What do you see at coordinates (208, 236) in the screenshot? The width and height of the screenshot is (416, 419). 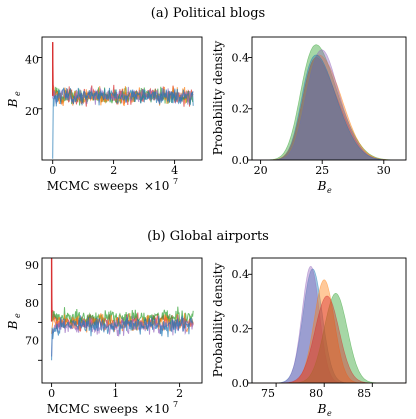 I see `panel-b-title: (b) Global airports` at bounding box center [208, 236].